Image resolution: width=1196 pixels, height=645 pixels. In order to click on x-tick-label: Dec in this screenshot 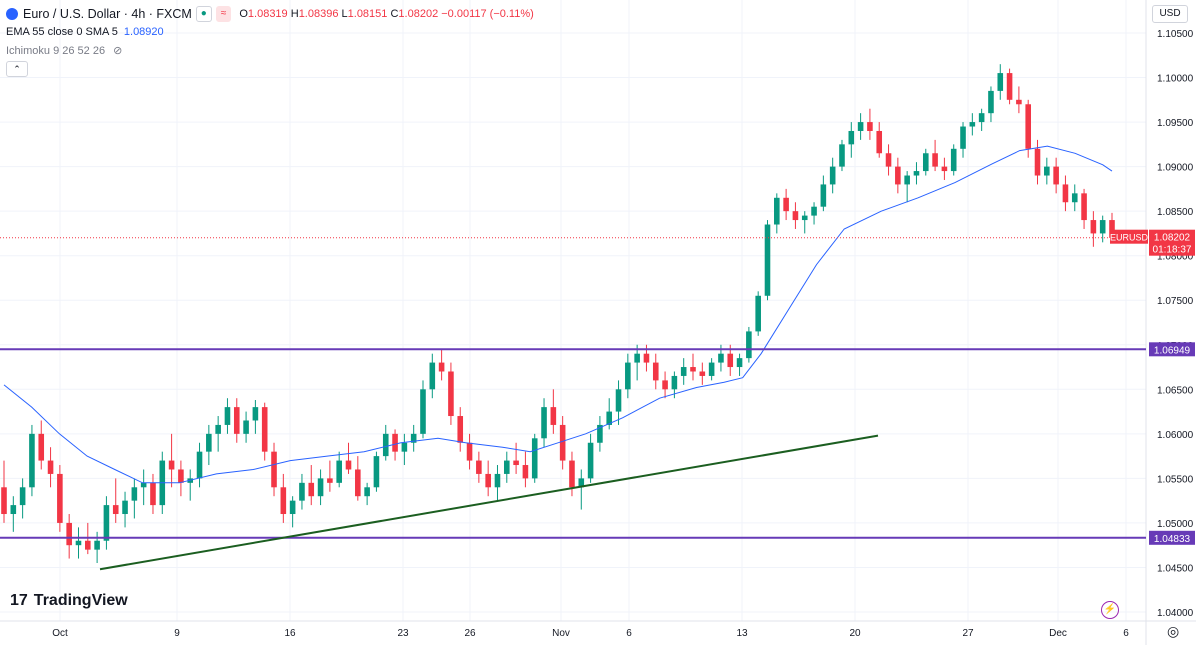, I will do `click(1058, 633)`.